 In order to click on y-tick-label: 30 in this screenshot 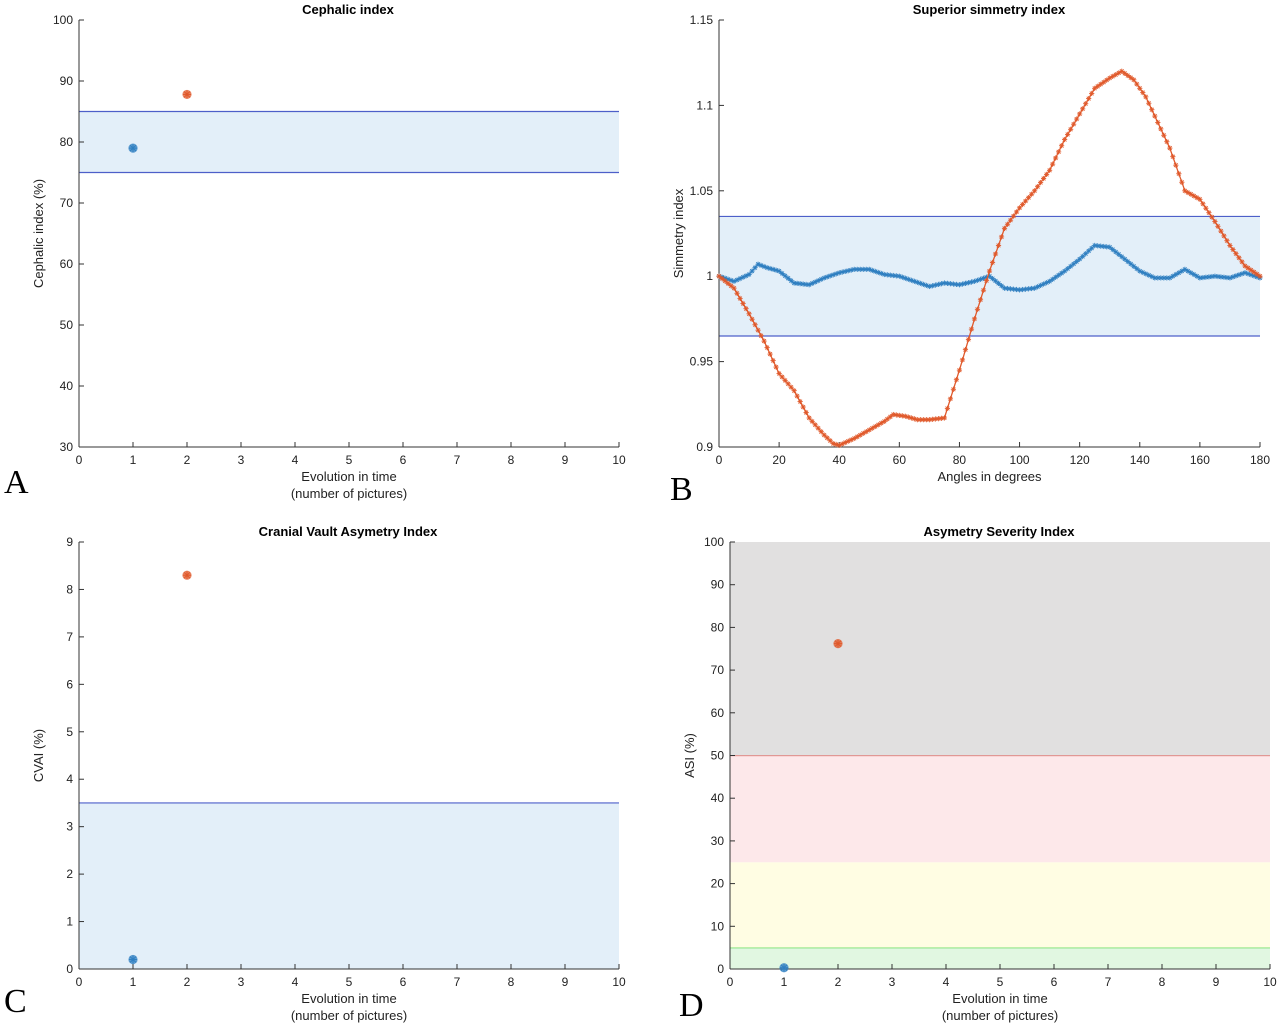, I will do `click(67, 447)`.